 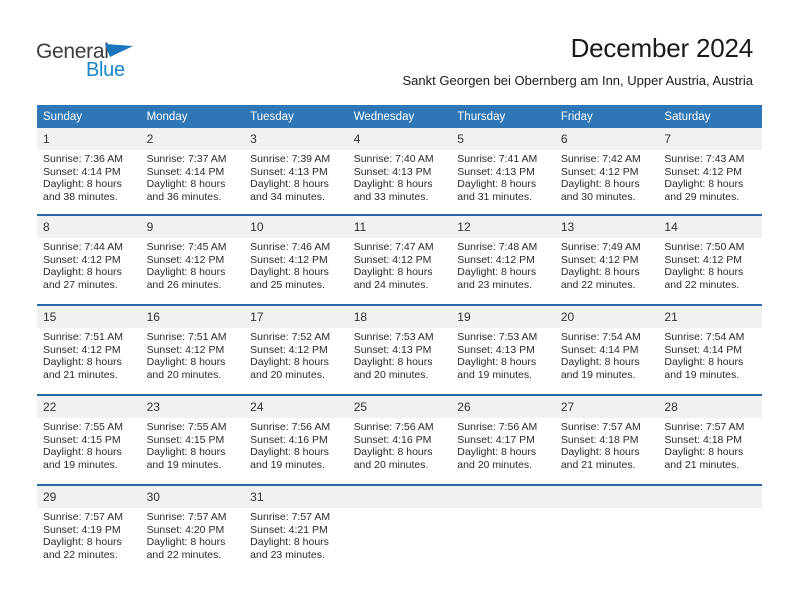 What do you see at coordinates (83, 427) in the screenshot?
I see `sunrise-text: Sunrise: 7:55 AM` at bounding box center [83, 427].